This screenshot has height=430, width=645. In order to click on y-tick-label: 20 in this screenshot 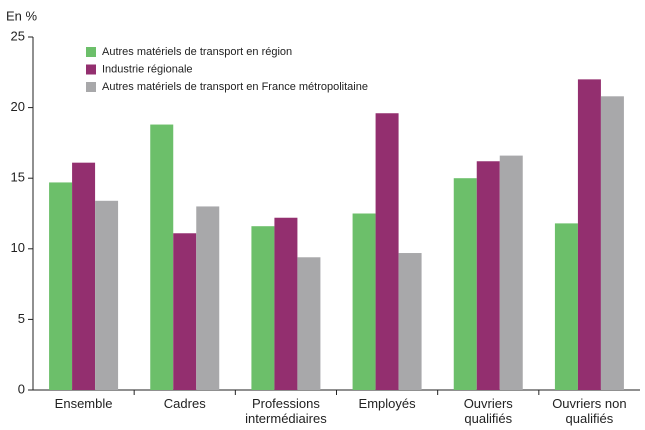, I will do `click(18, 106)`.